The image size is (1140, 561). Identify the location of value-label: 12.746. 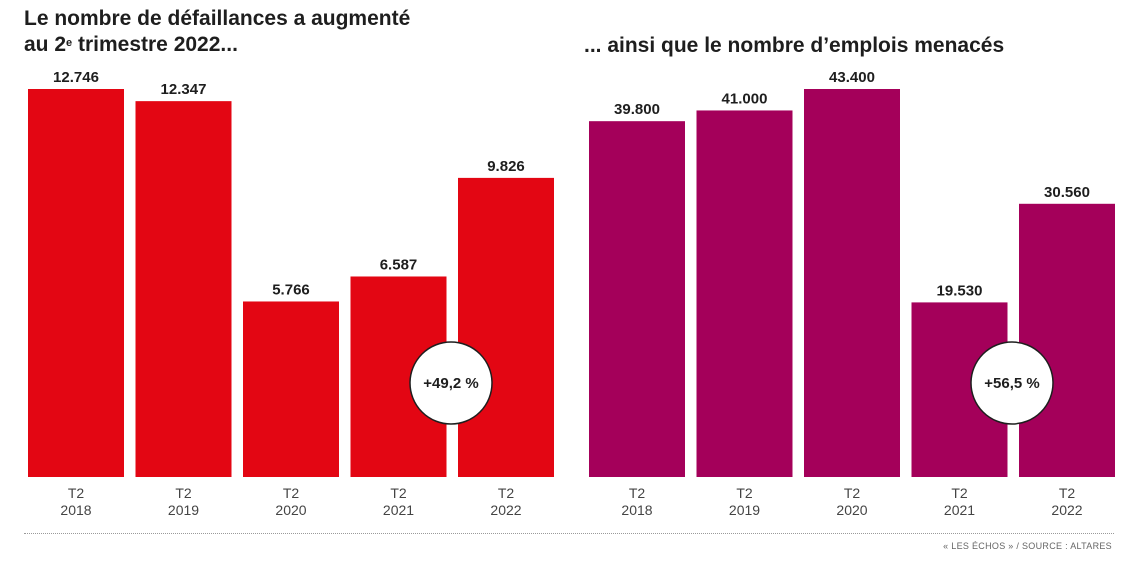
(76, 77).